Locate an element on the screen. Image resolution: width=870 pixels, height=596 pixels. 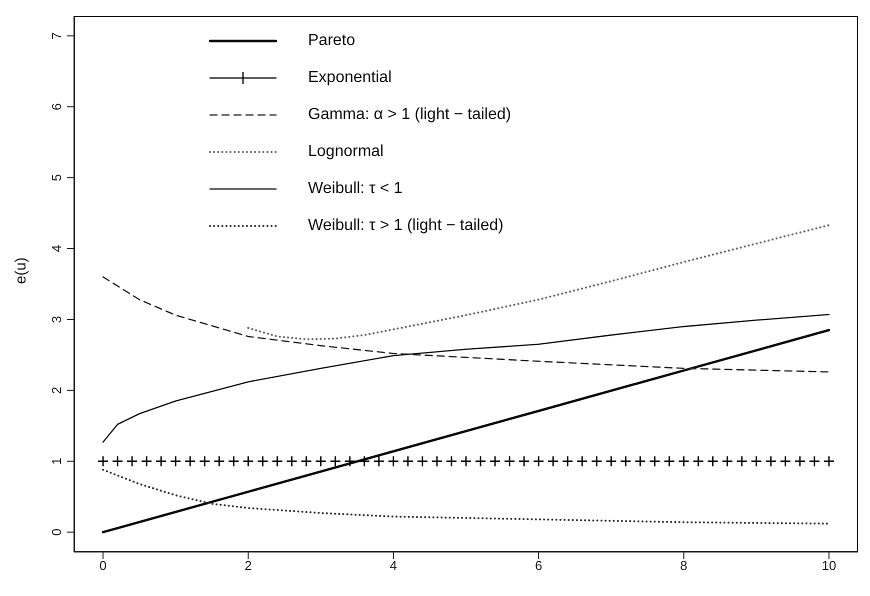
x-tick-label: 8 is located at coordinates (684, 566).